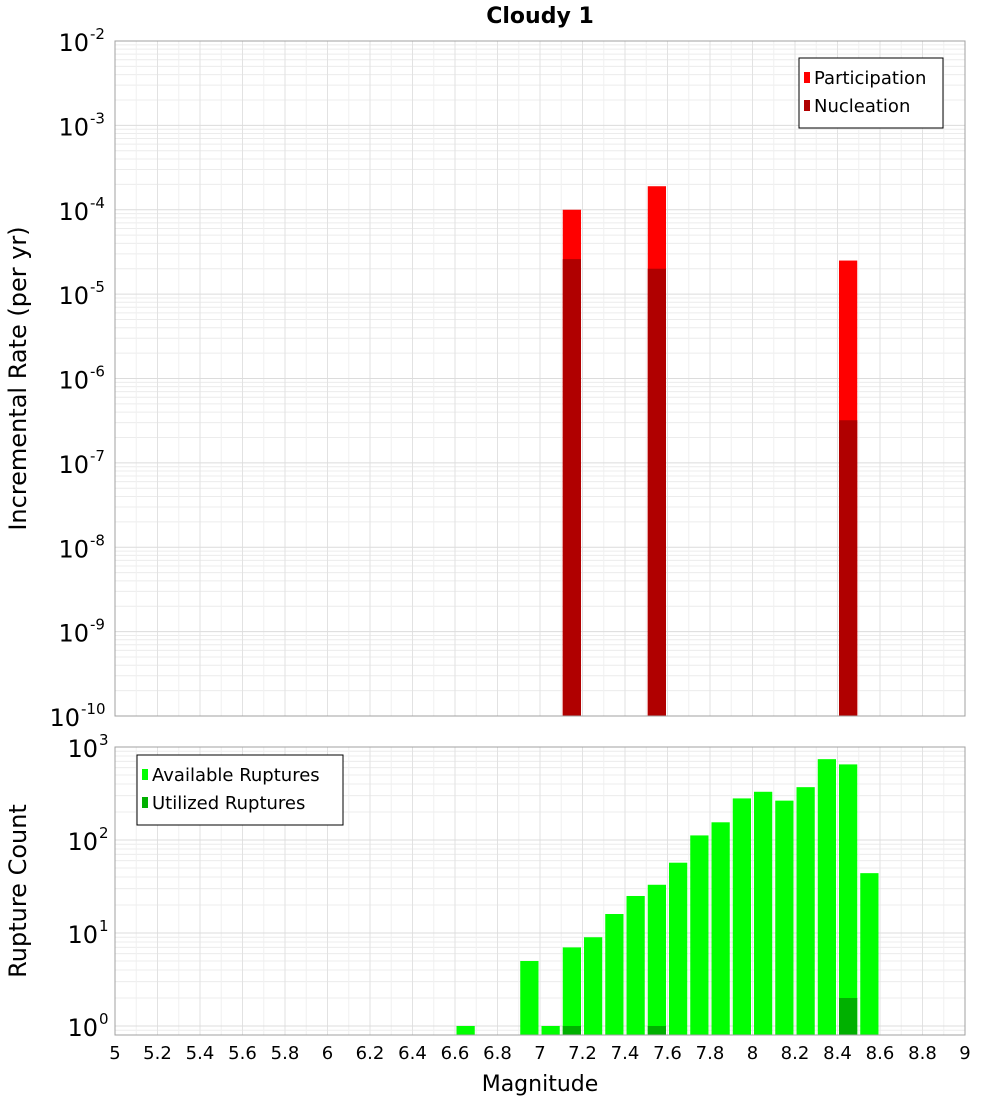 Image resolution: width=1000 pixels, height=1104 pixels. What do you see at coordinates (236, 775) in the screenshot?
I see `legend-label: Available Ruptures` at bounding box center [236, 775].